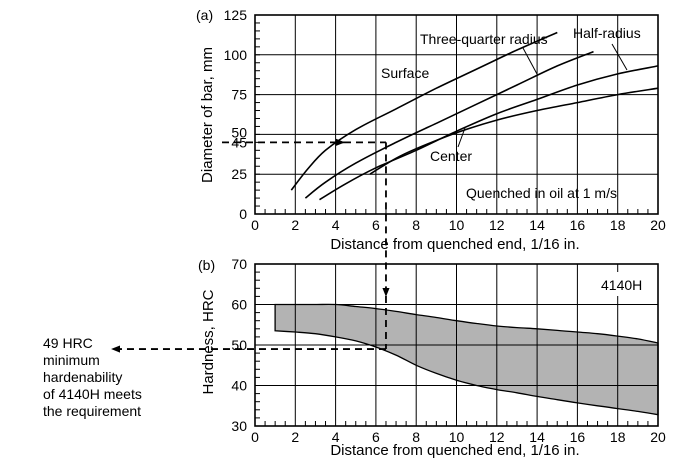 This screenshot has height=464, width=677. What do you see at coordinates (239, 174) in the screenshot?
I see `y-tick-label: 25` at bounding box center [239, 174].